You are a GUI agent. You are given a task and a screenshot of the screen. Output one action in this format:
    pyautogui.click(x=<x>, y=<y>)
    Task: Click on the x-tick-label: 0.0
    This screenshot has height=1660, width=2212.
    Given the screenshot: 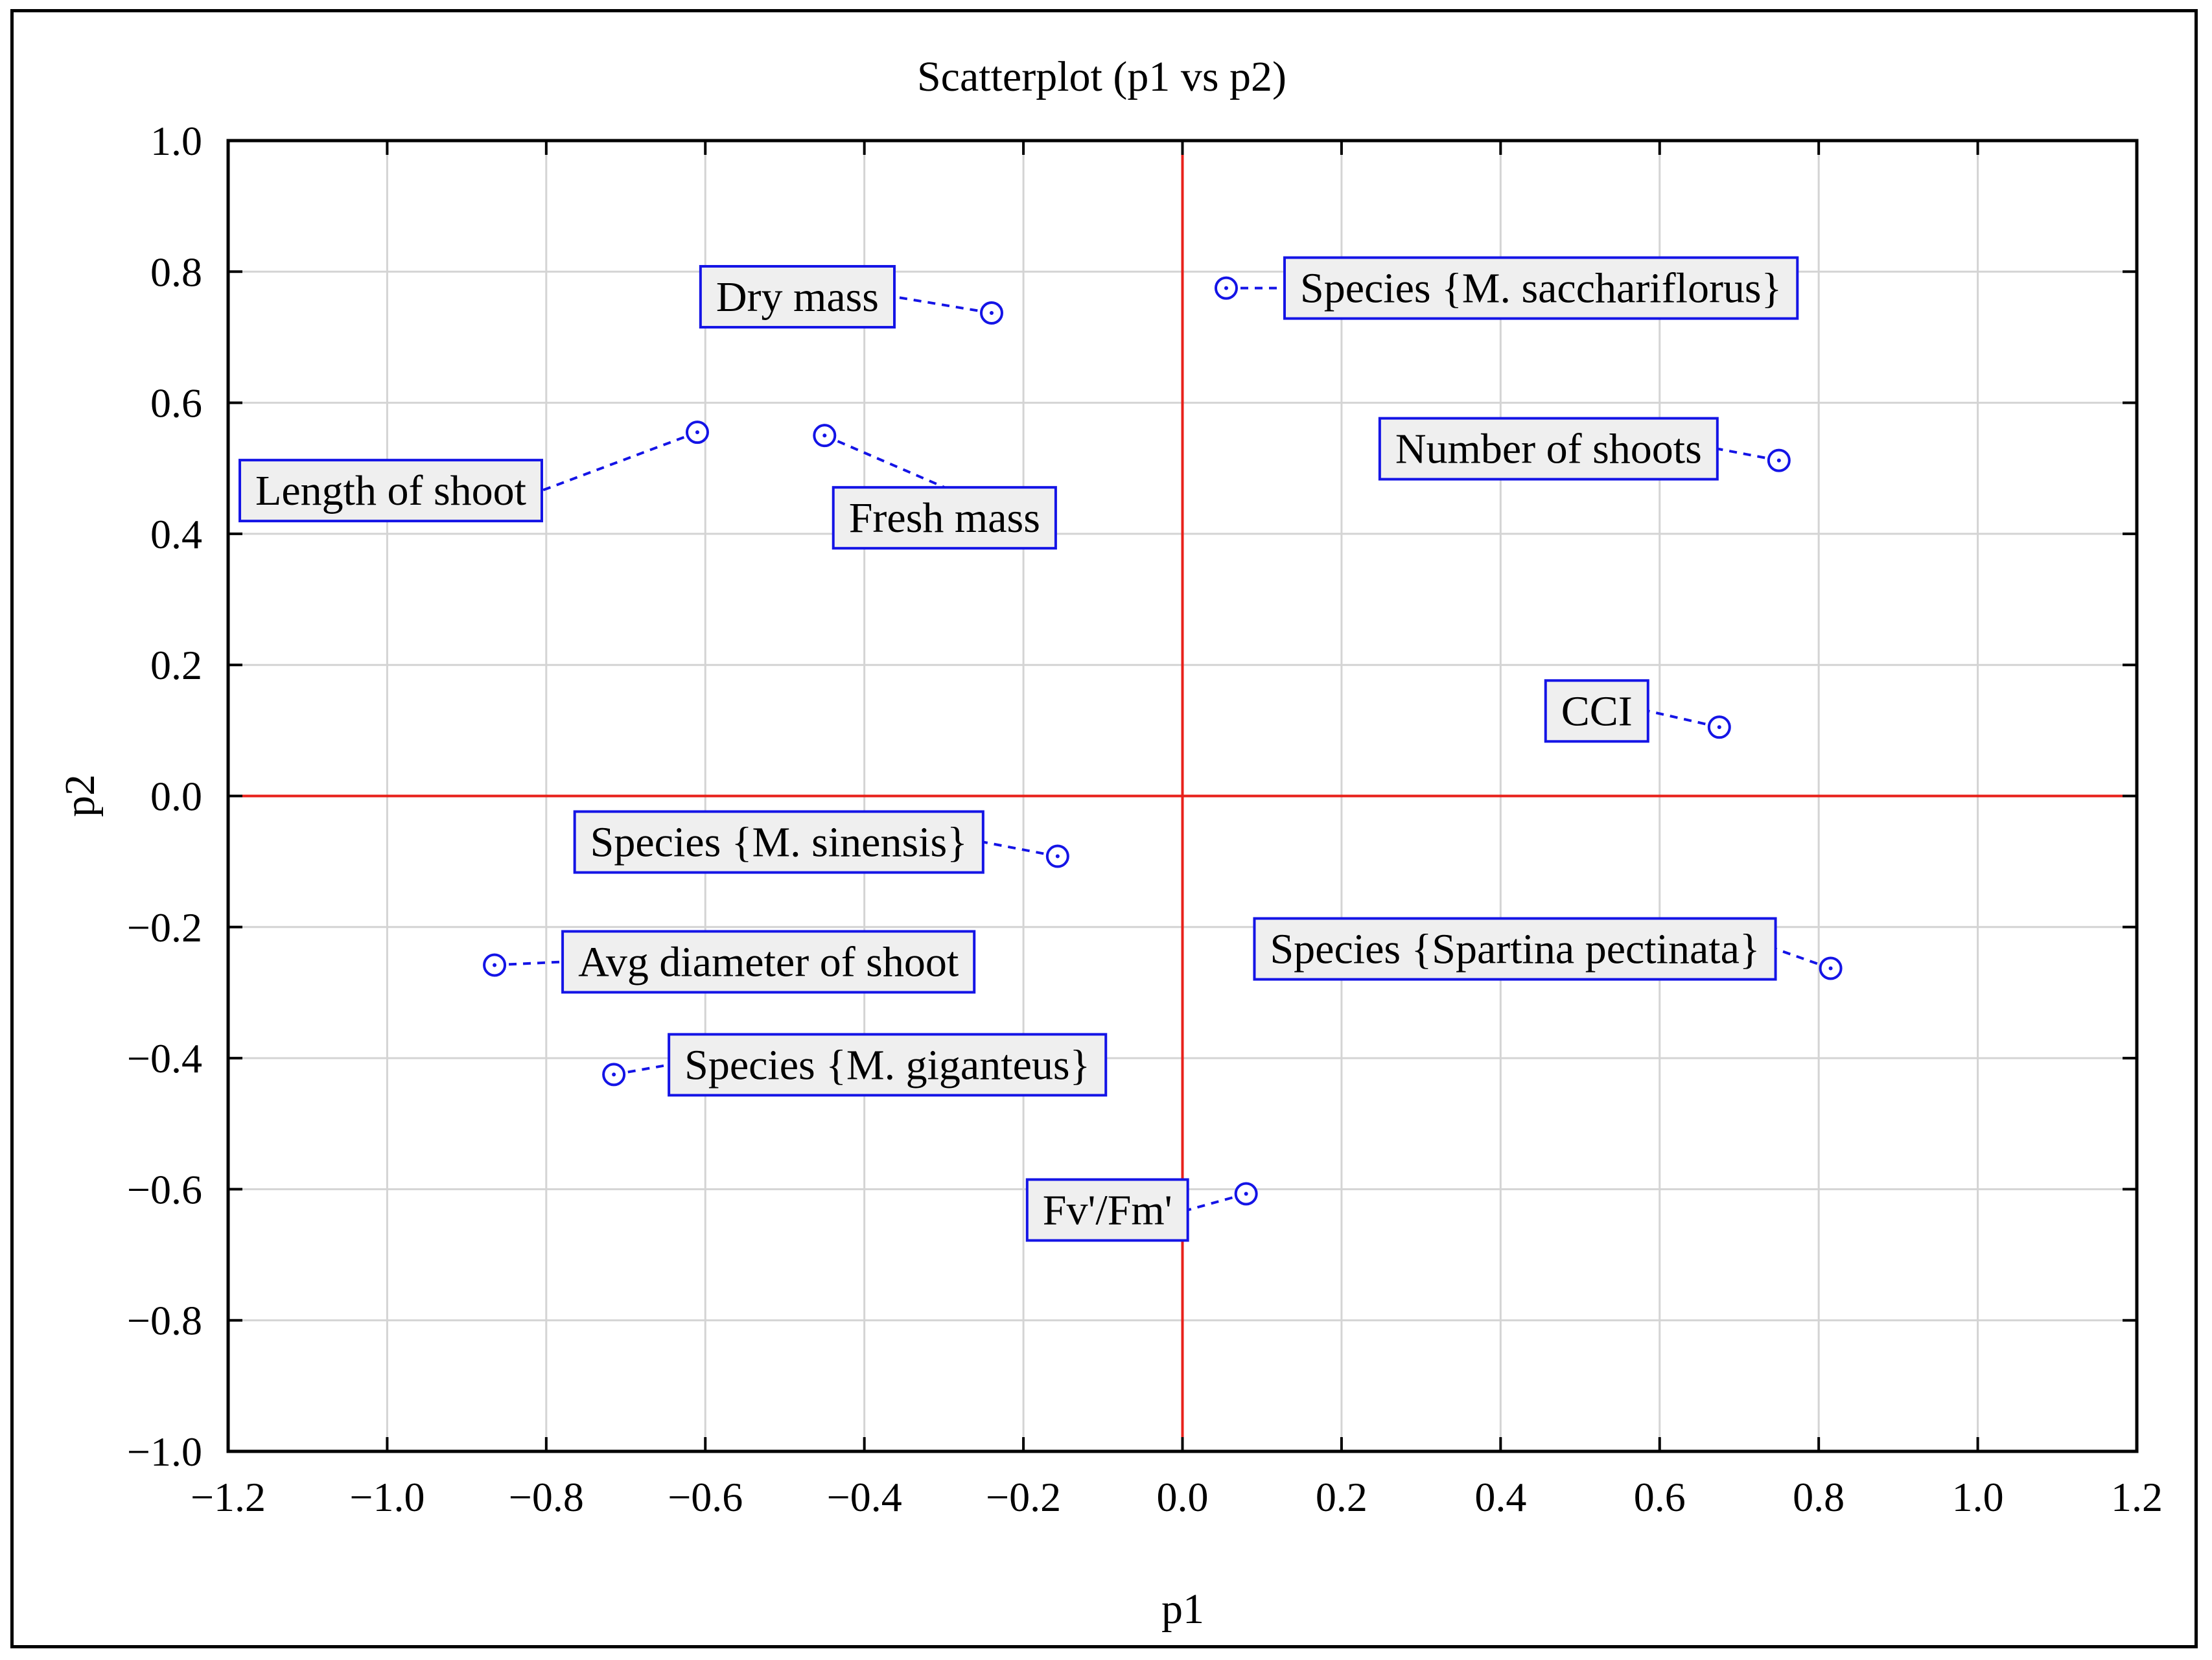 What is the action you would take?
    pyautogui.click(x=1183, y=1497)
    